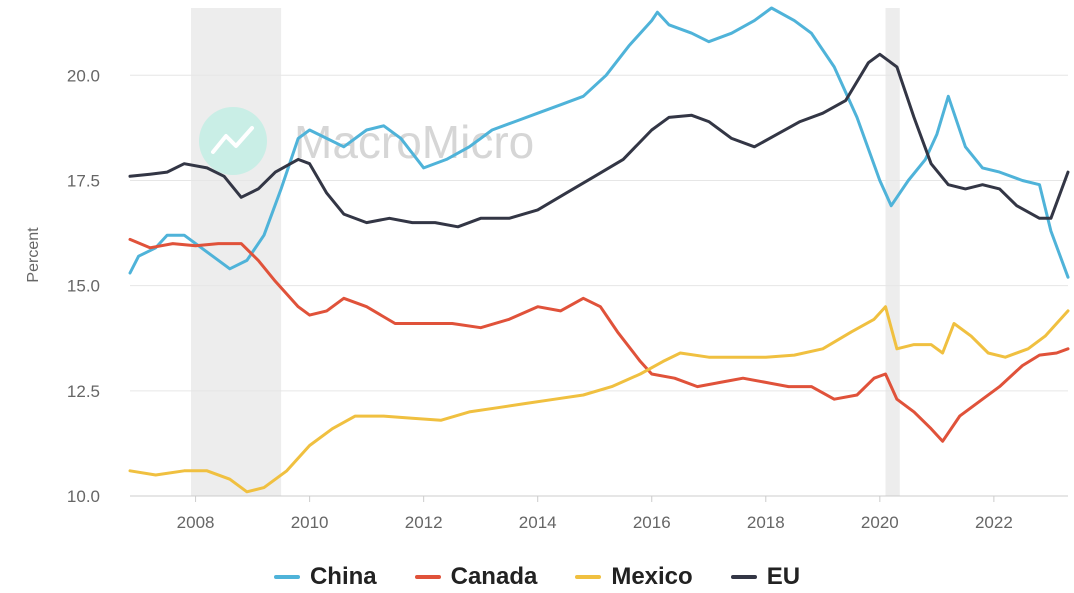  Describe the element at coordinates (652, 576) in the screenshot. I see `legend-label: Mexico` at that location.